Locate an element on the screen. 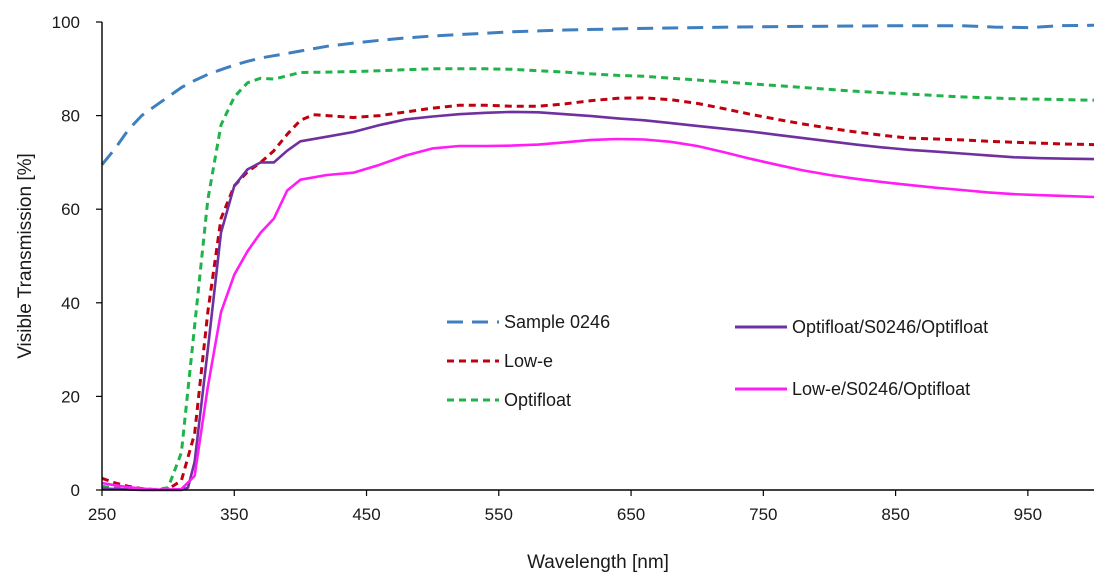  y-tick-label-60: 60 is located at coordinates (70, 209).